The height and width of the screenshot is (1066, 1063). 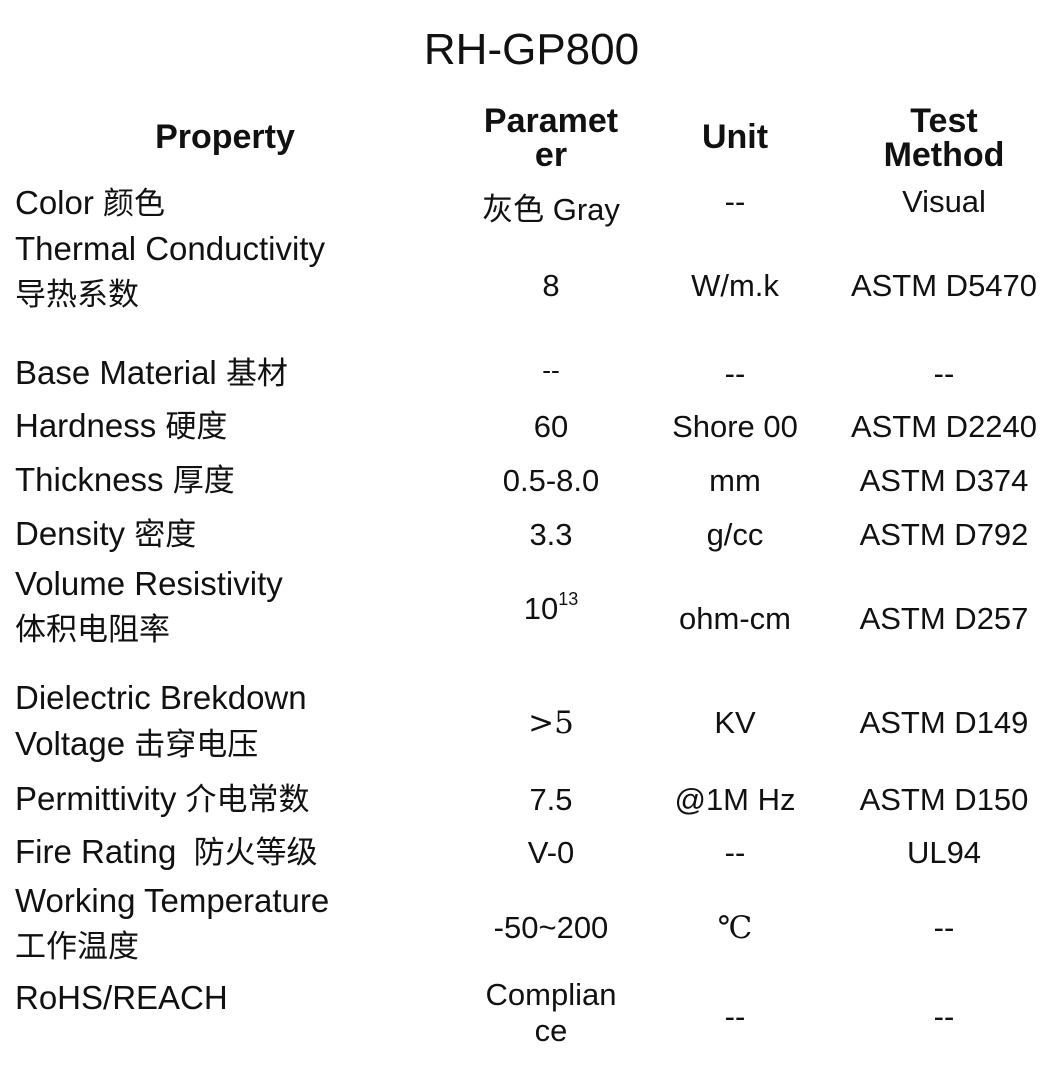 I want to click on header-parameter-line1: Paramet, so click(x=551, y=121).